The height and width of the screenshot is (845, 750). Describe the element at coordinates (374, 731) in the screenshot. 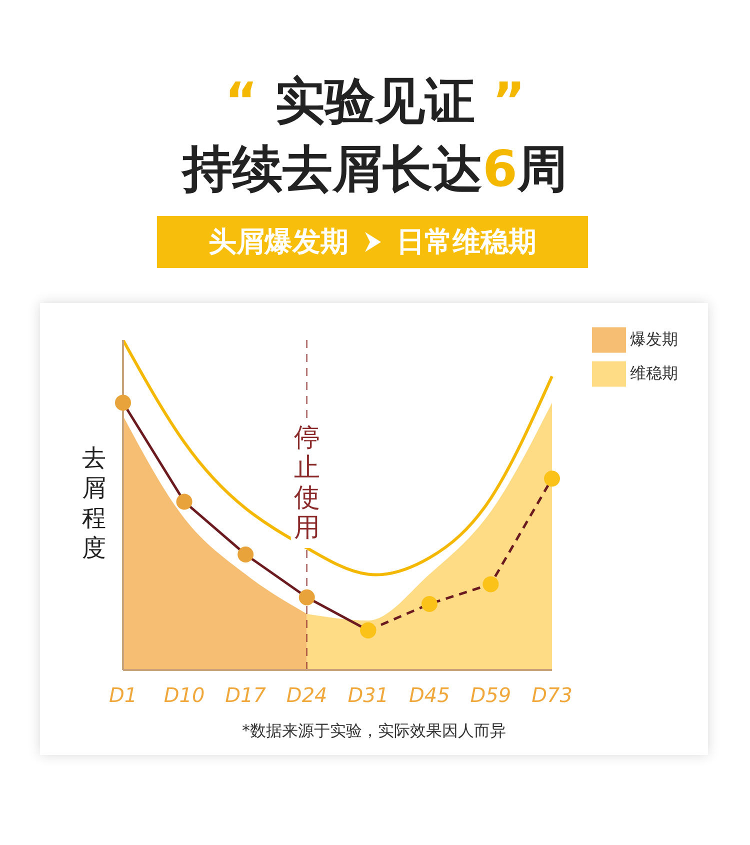

I see `text: *数据来源于实验，实际效果因人而异` at that location.